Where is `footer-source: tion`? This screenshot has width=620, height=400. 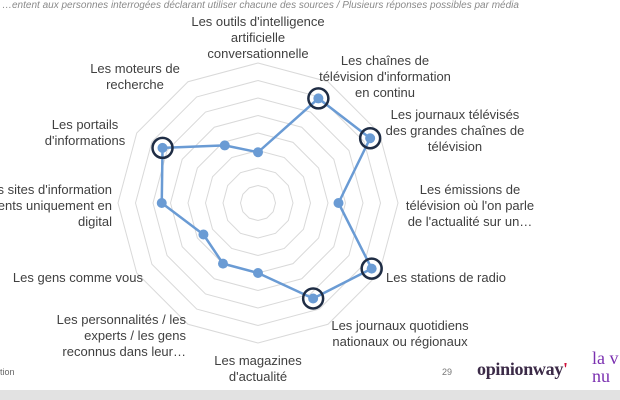
footer-source: tion is located at coordinates (7, 372).